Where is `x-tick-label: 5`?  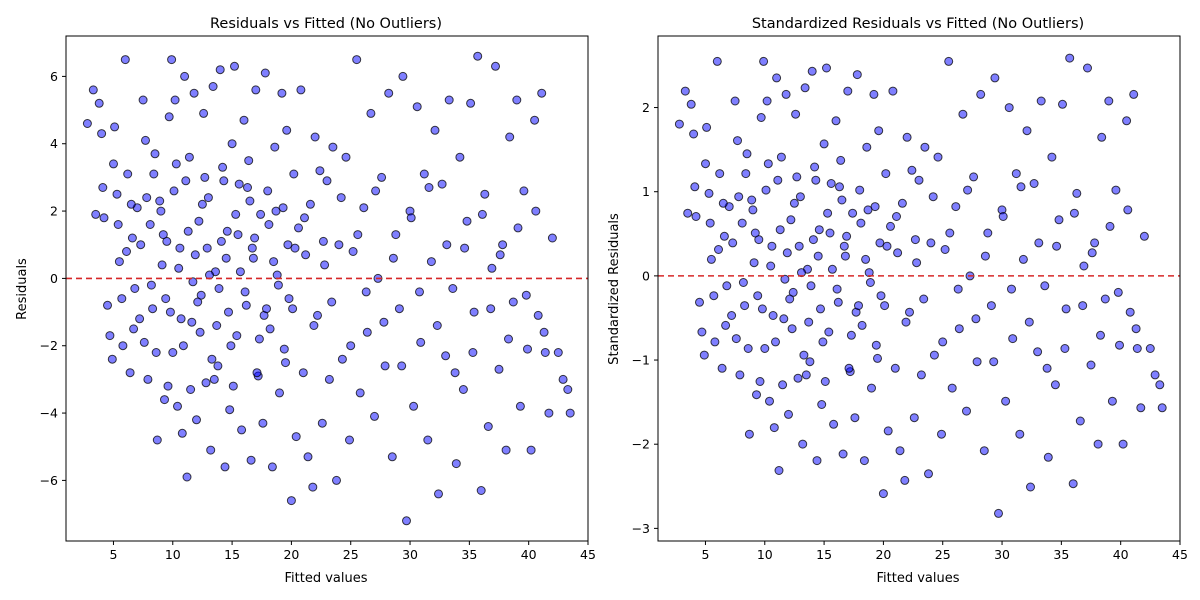 x-tick-label: 5 is located at coordinates (705, 554).